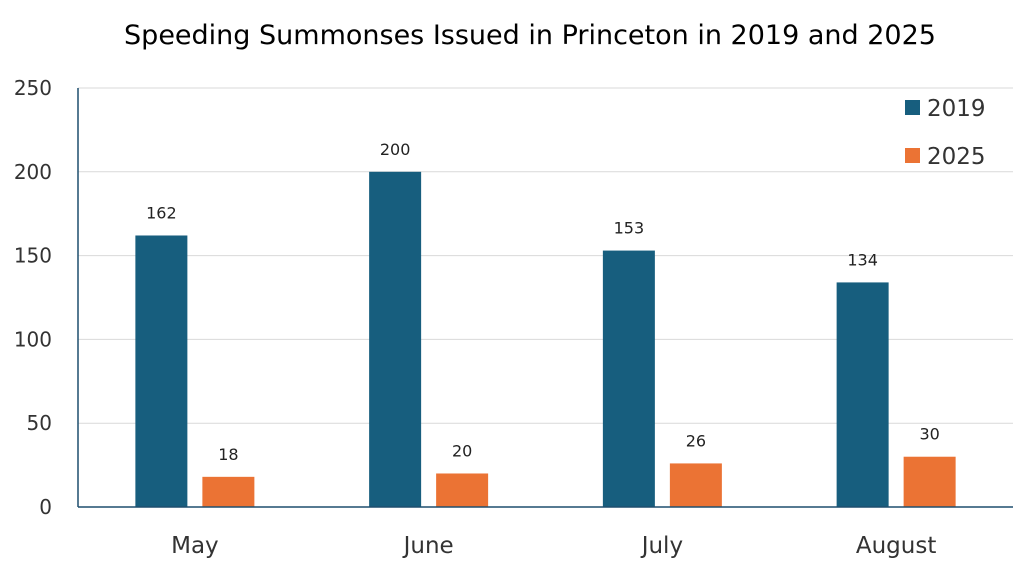  Describe the element at coordinates (862, 259) in the screenshot. I see `data-label: 134` at that location.